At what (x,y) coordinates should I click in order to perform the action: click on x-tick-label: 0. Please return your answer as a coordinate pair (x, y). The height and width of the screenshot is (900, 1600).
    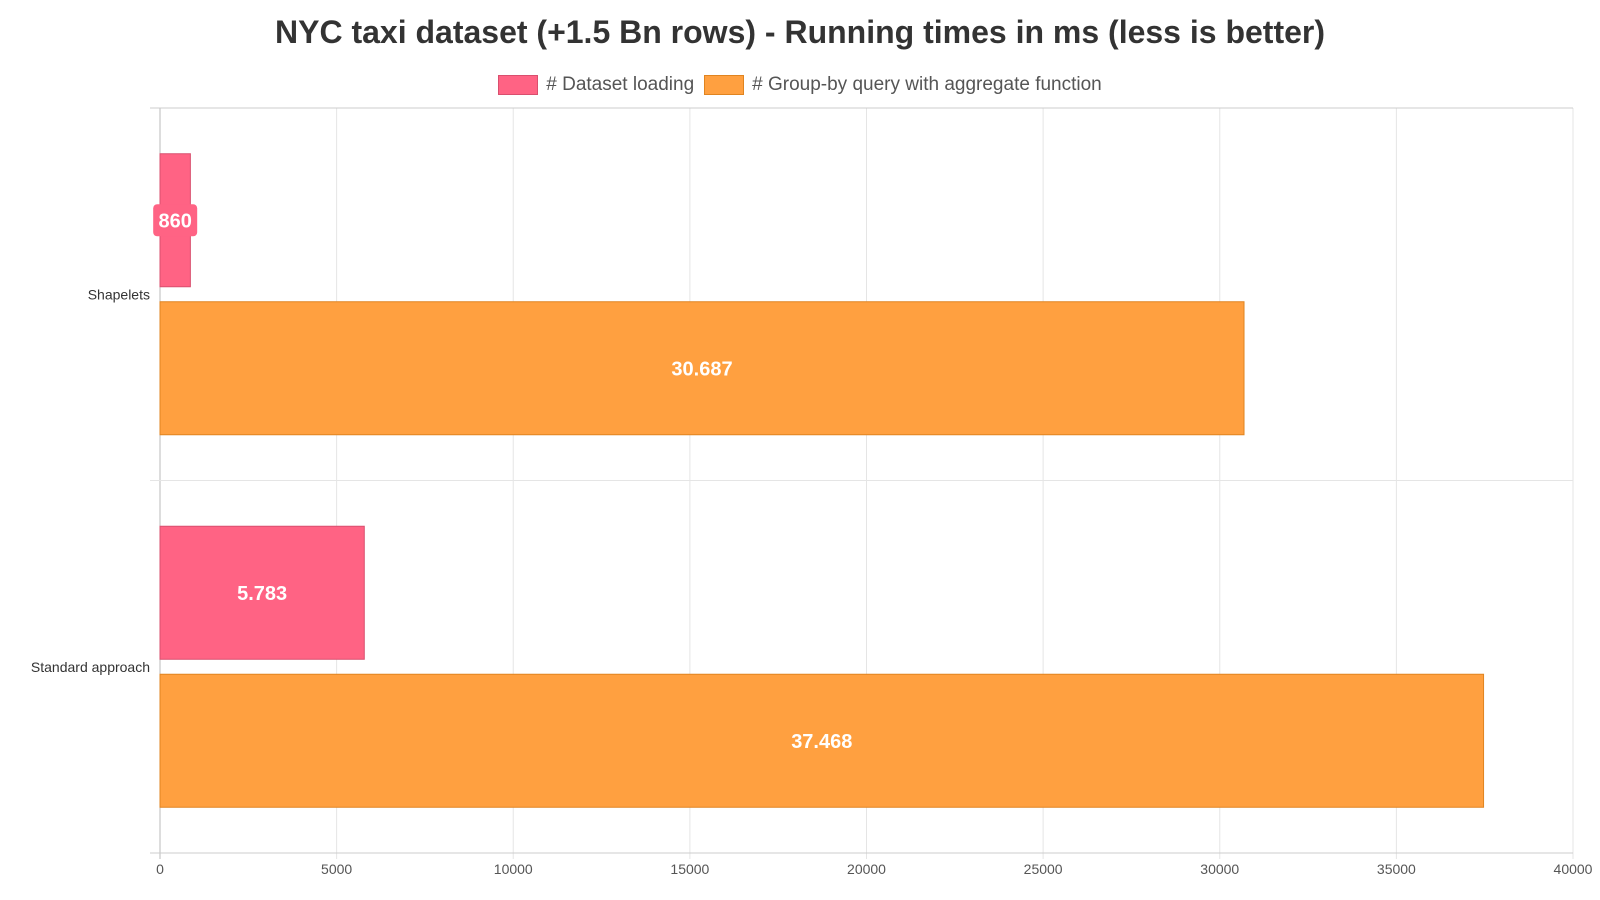
    Looking at the image, I should click on (160, 869).